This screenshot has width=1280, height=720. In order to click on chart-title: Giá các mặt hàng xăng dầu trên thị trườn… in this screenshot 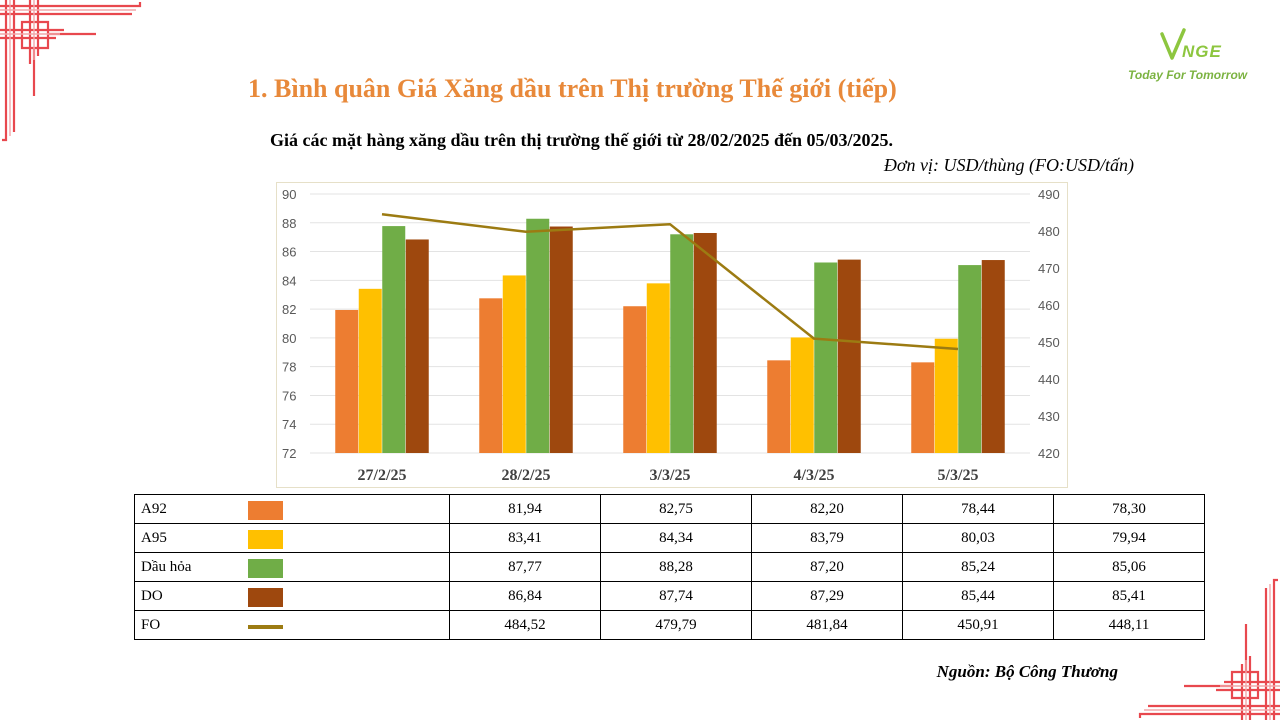, I will do `click(582, 140)`.